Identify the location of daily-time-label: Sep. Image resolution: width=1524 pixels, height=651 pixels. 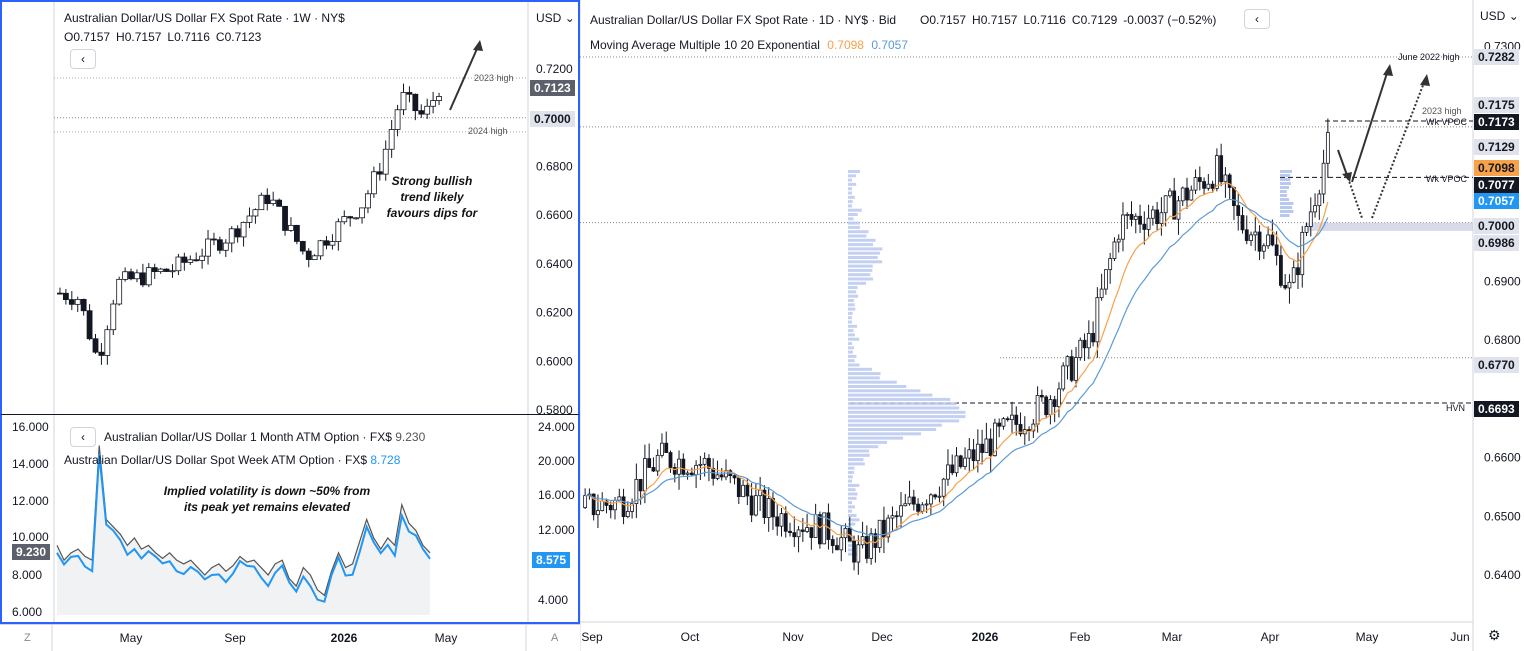
(592, 637).